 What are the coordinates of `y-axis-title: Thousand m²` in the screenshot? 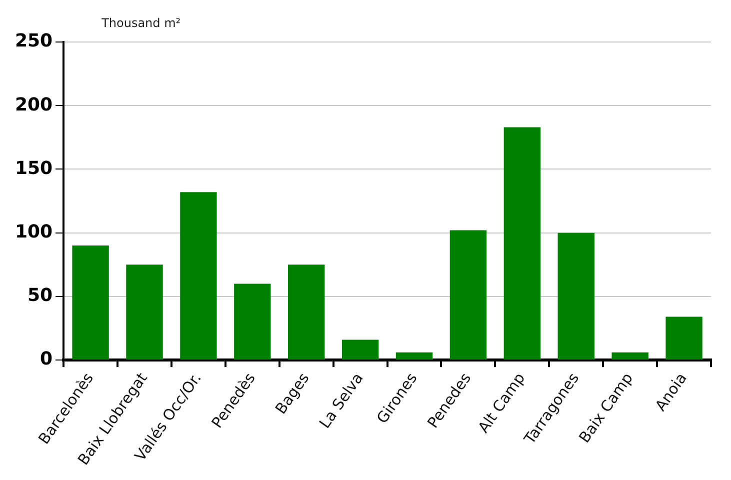 It's located at (140, 23).